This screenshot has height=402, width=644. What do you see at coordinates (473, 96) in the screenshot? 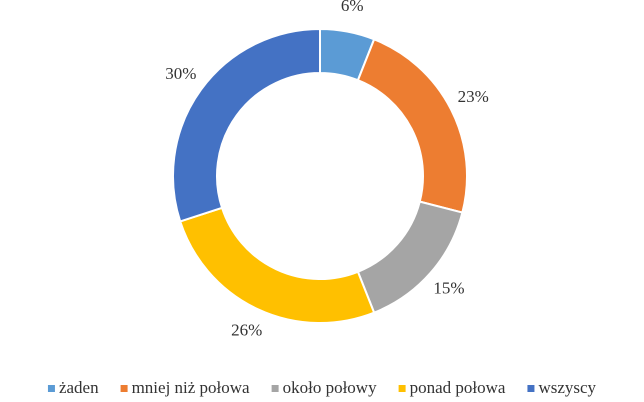
I see `data-label: 23%` at bounding box center [473, 96].